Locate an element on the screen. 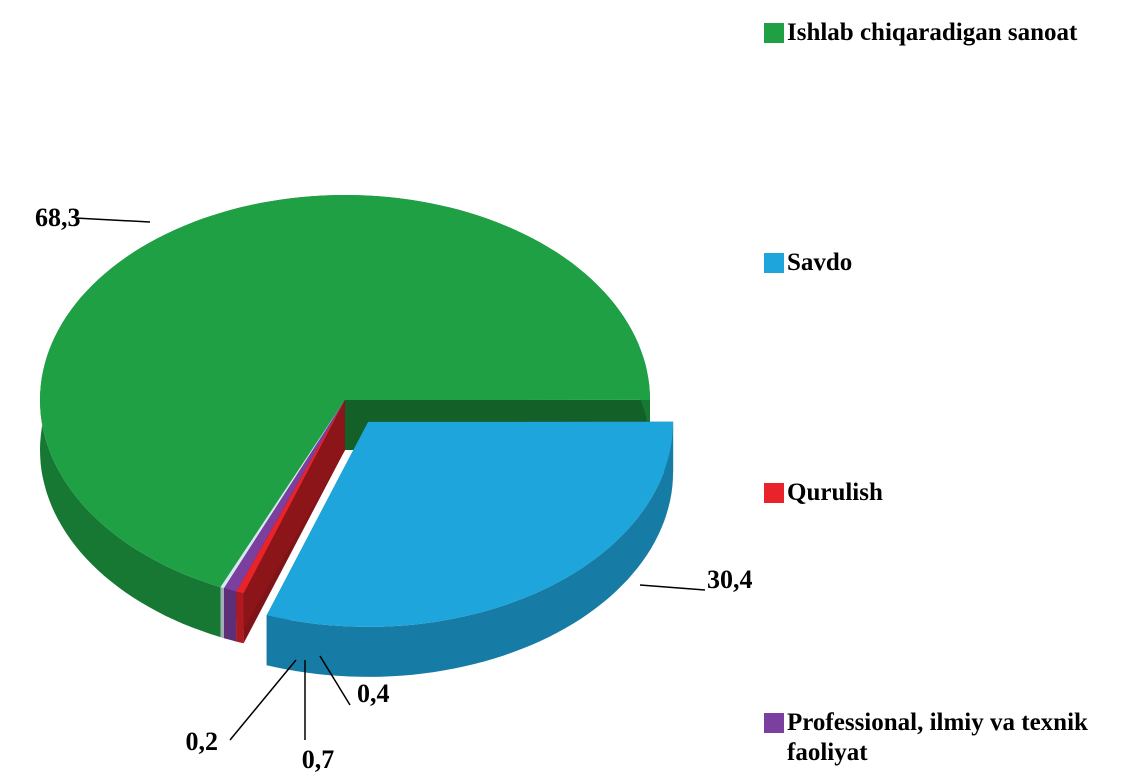  legend-item: Qurulish is located at coordinates (954, 493).